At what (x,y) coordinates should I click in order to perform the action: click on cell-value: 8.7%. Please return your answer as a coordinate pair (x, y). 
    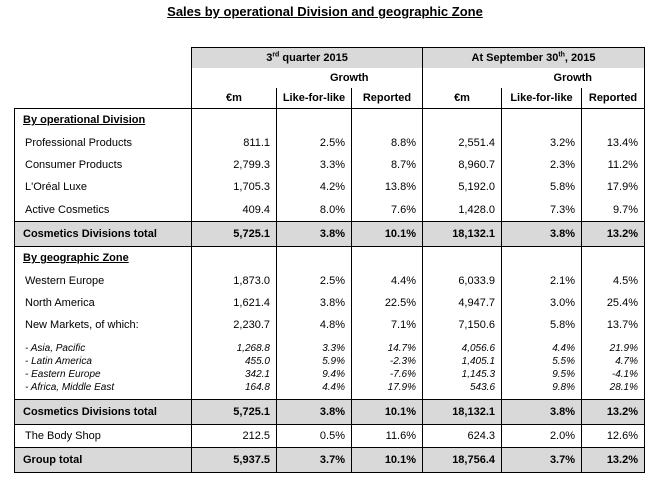
    Looking at the image, I should click on (387, 165).